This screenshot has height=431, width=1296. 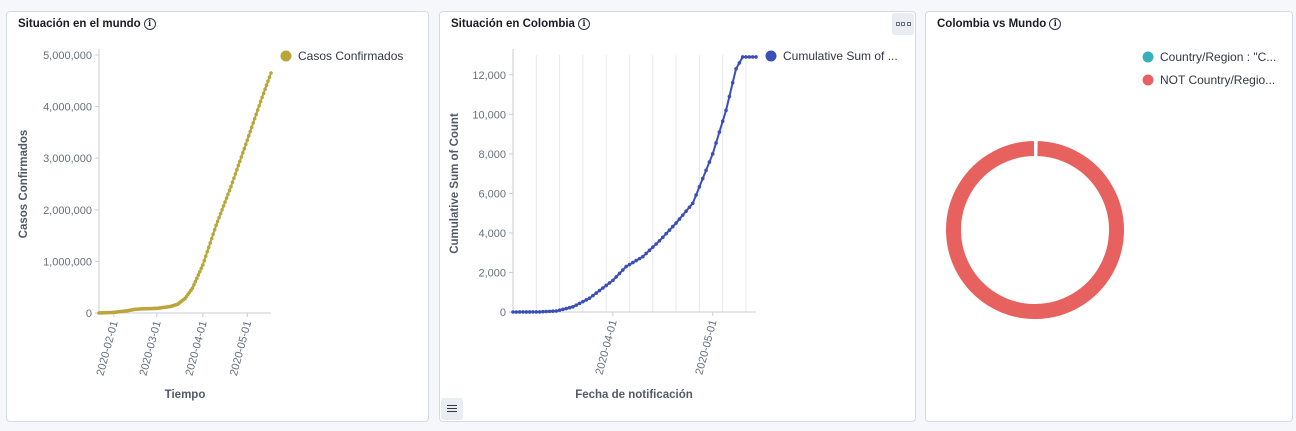 What do you see at coordinates (452, 409) in the screenshot?
I see `legend-toggle-icon` at bounding box center [452, 409].